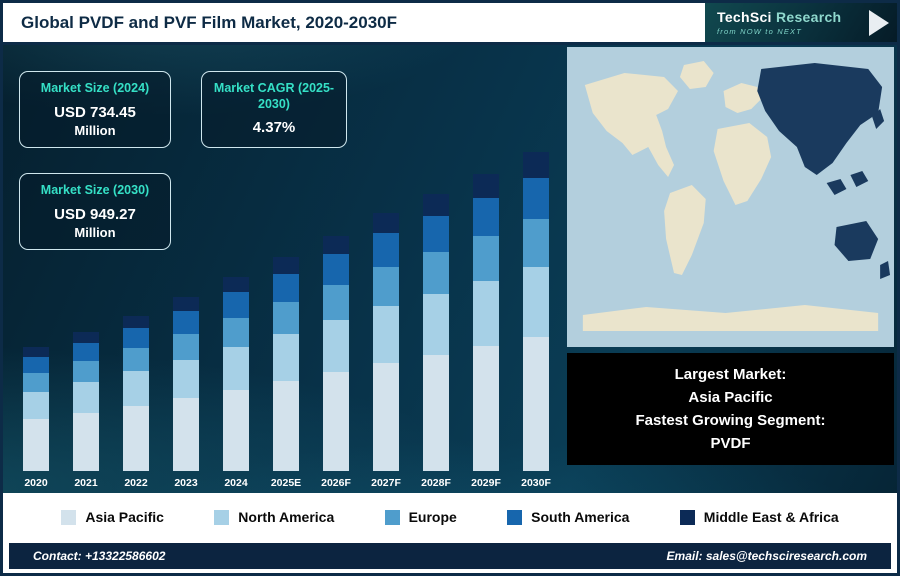 This screenshot has width=900, height=576. Describe the element at coordinates (744, 17) in the screenshot. I see `brand-name-primary: TechSci` at that location.